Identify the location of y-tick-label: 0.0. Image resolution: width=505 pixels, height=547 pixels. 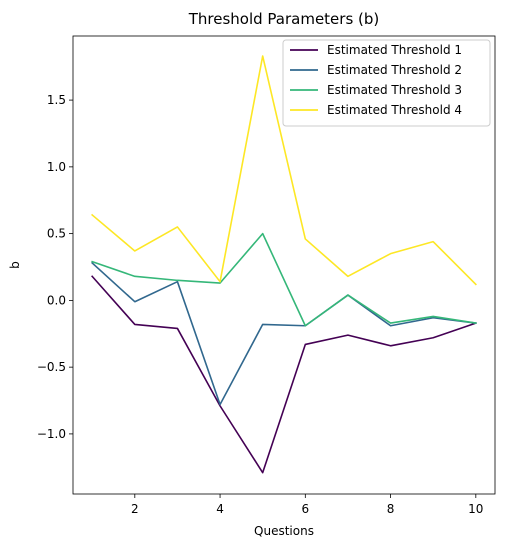
(56, 300).